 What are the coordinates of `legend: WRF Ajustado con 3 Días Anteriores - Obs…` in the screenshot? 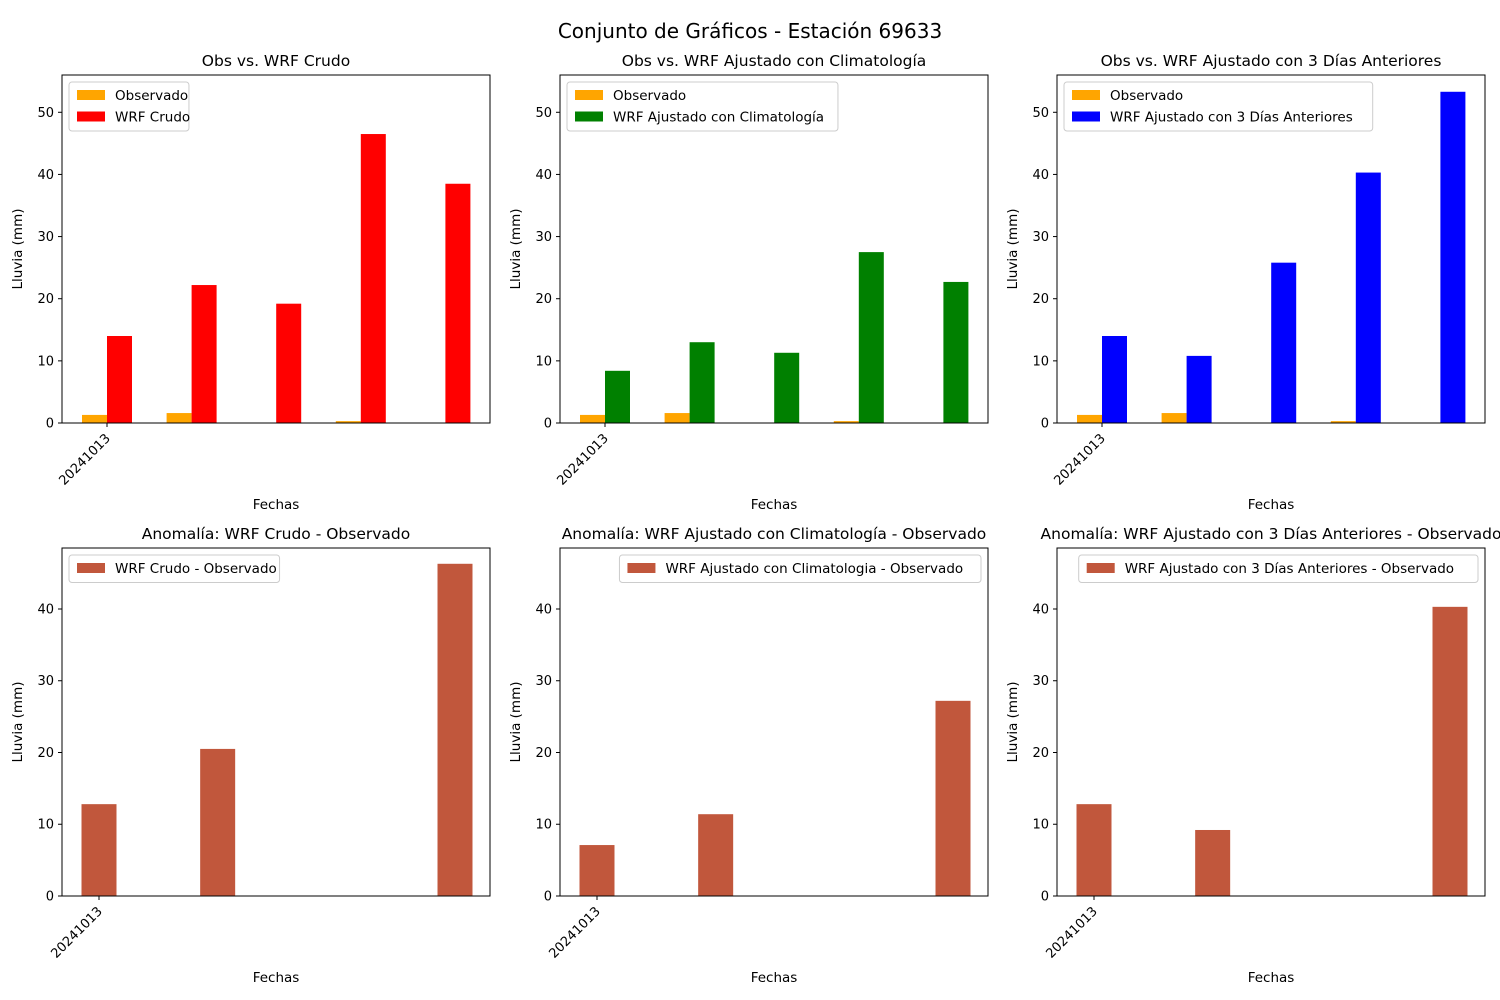 It's located at (1278, 568).